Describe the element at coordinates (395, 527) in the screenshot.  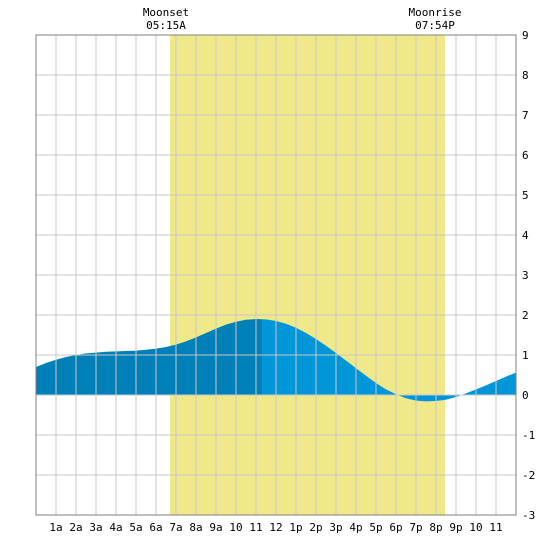
I see `x-tick-label: 6p` at that location.